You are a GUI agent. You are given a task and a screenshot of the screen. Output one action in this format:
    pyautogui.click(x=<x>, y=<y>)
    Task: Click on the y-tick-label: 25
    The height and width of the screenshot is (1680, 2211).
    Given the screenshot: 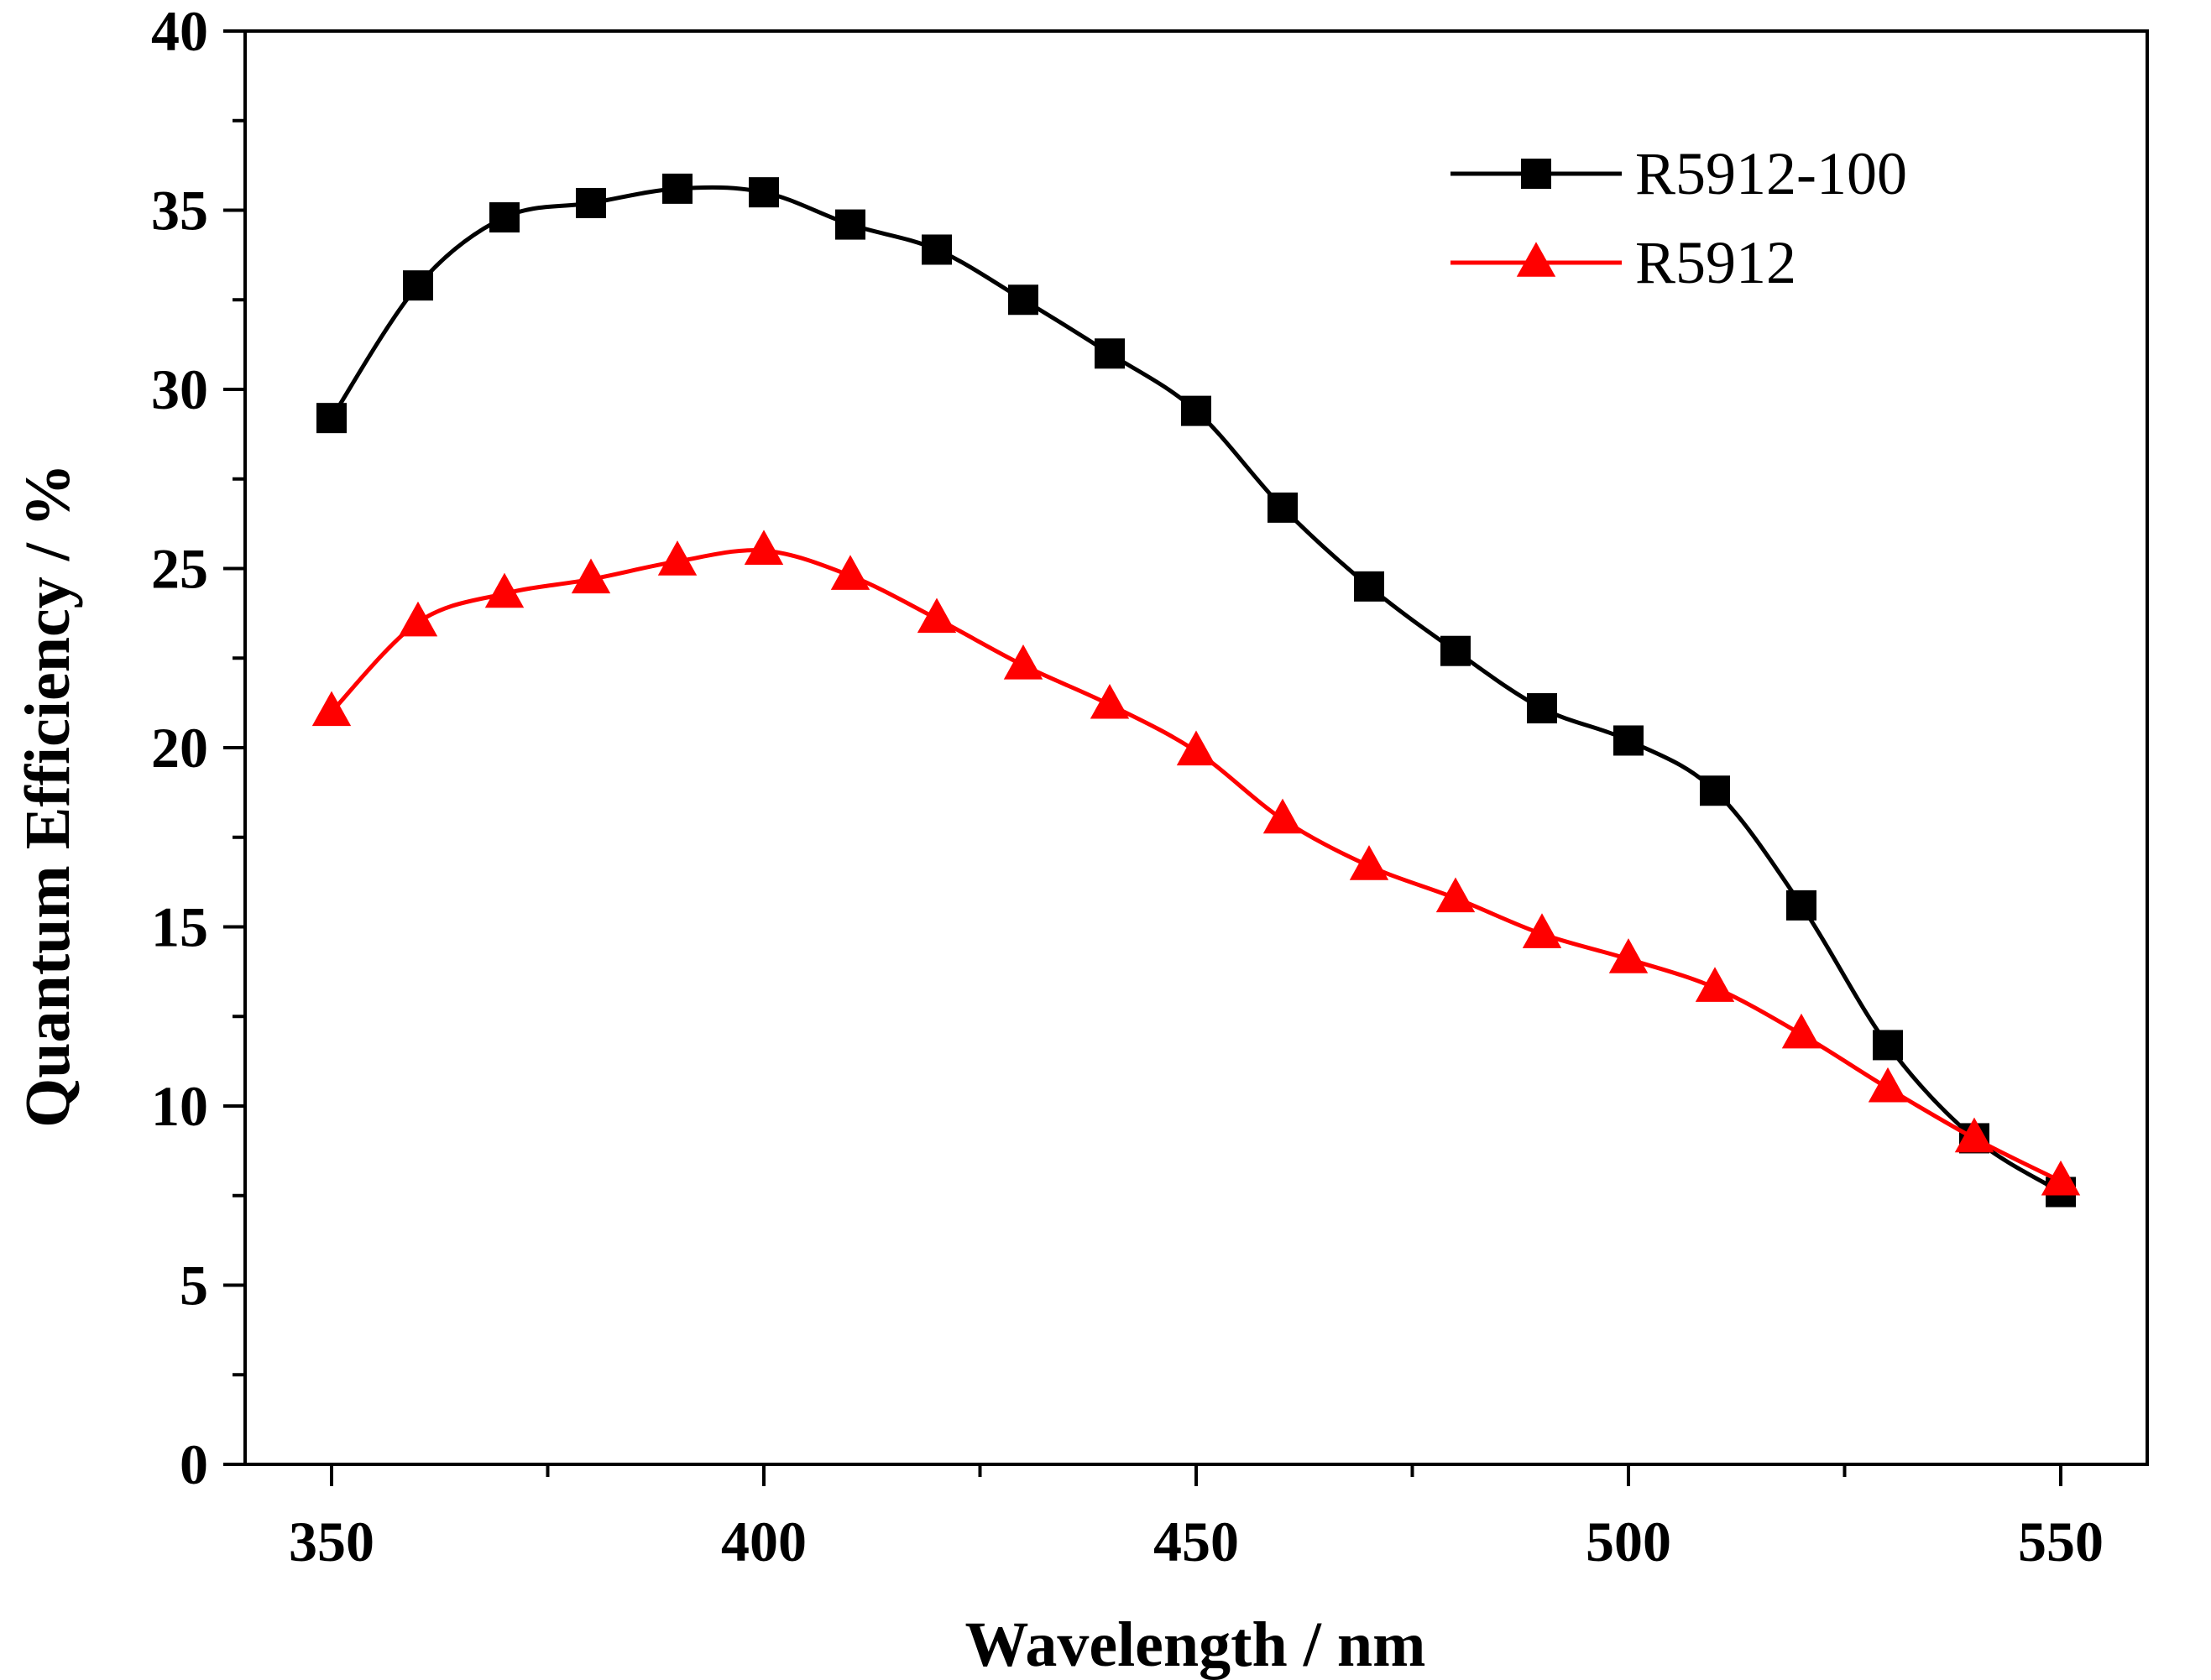 What is the action you would take?
    pyautogui.click(x=179, y=569)
    